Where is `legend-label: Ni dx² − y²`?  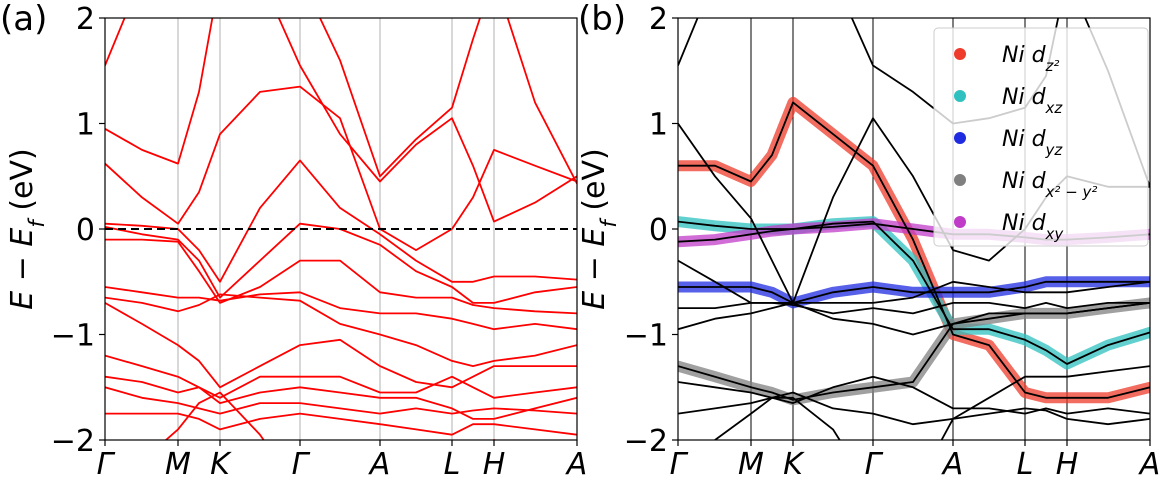 legend-label: Ni dx² − y² is located at coordinates (1049, 185).